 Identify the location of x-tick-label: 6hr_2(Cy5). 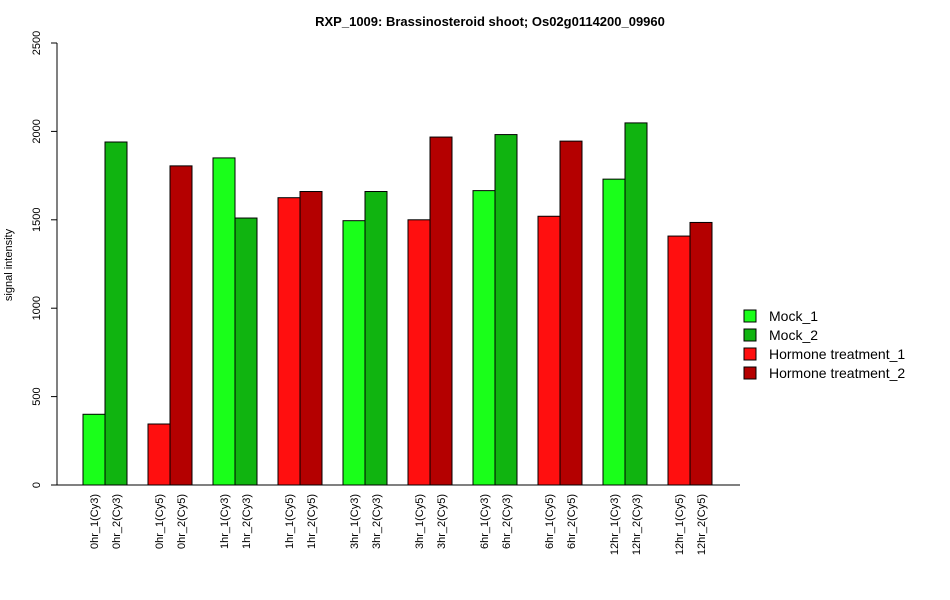
(572, 521).